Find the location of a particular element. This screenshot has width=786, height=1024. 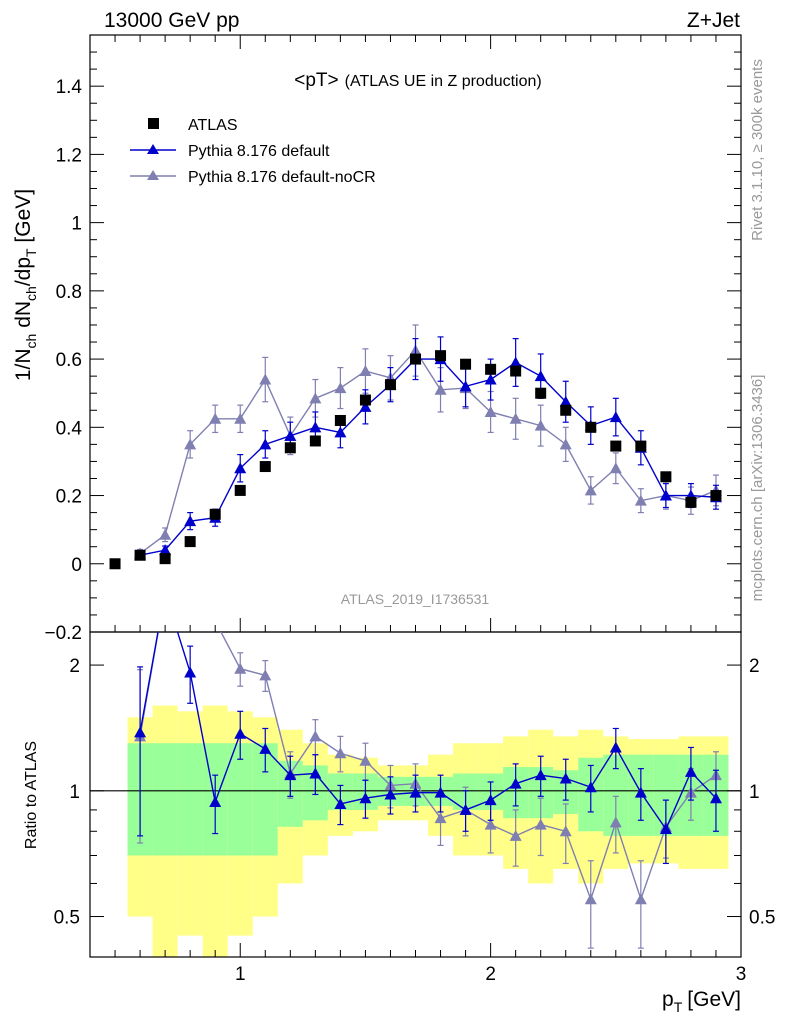

analysis-id: ATLAS_2019_I1736531 is located at coordinates (415, 599).